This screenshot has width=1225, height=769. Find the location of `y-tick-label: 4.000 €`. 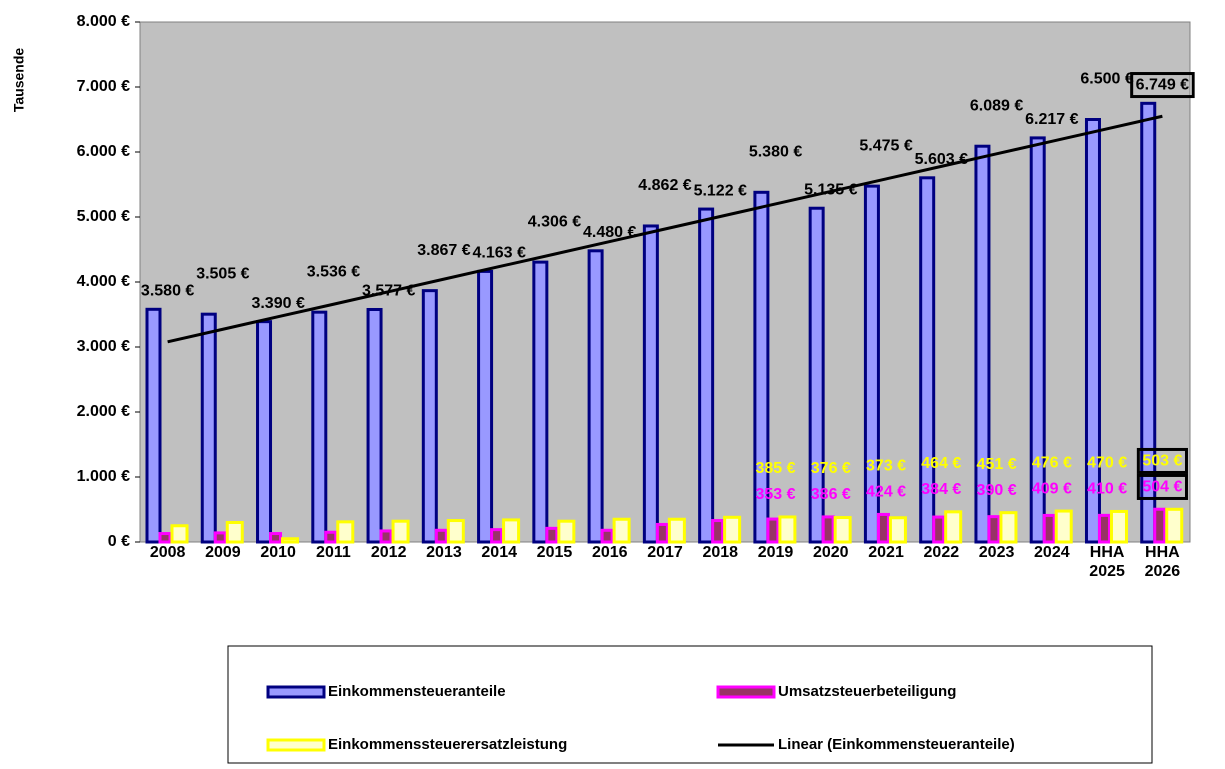

y-tick-label: 4.000 € is located at coordinates (103, 281).